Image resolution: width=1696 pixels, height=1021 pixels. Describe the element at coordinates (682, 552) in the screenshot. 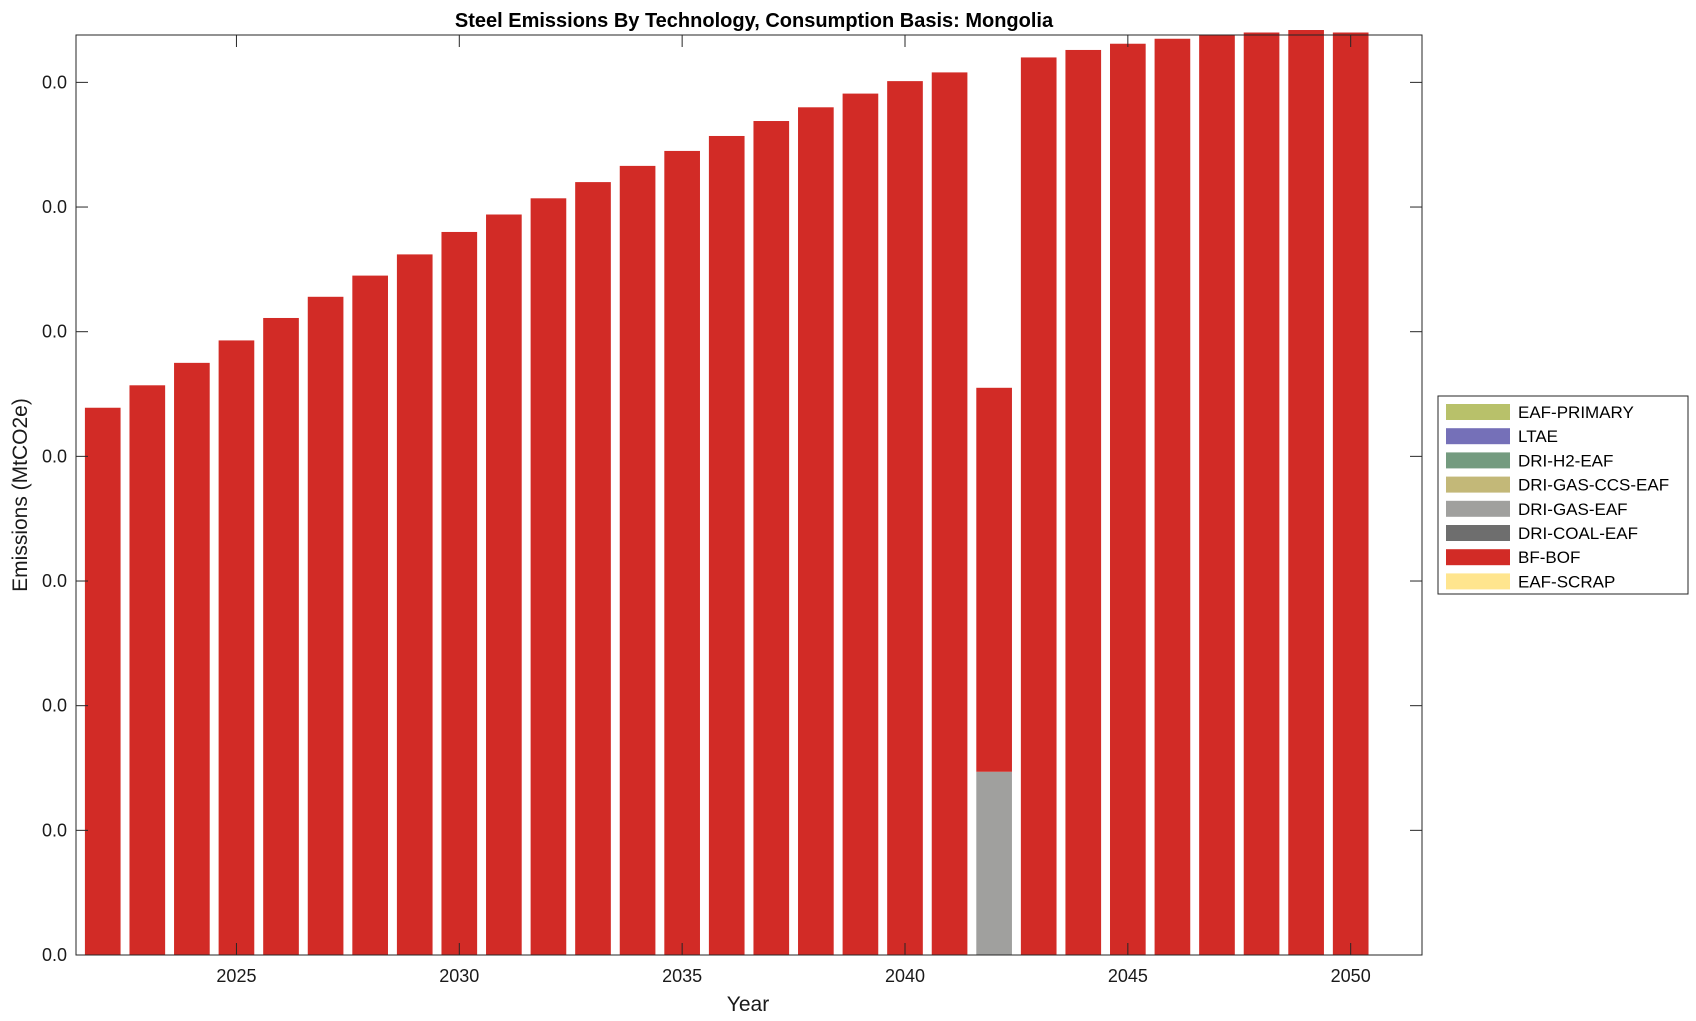

I see `bar-bf-bof-2035` at that location.